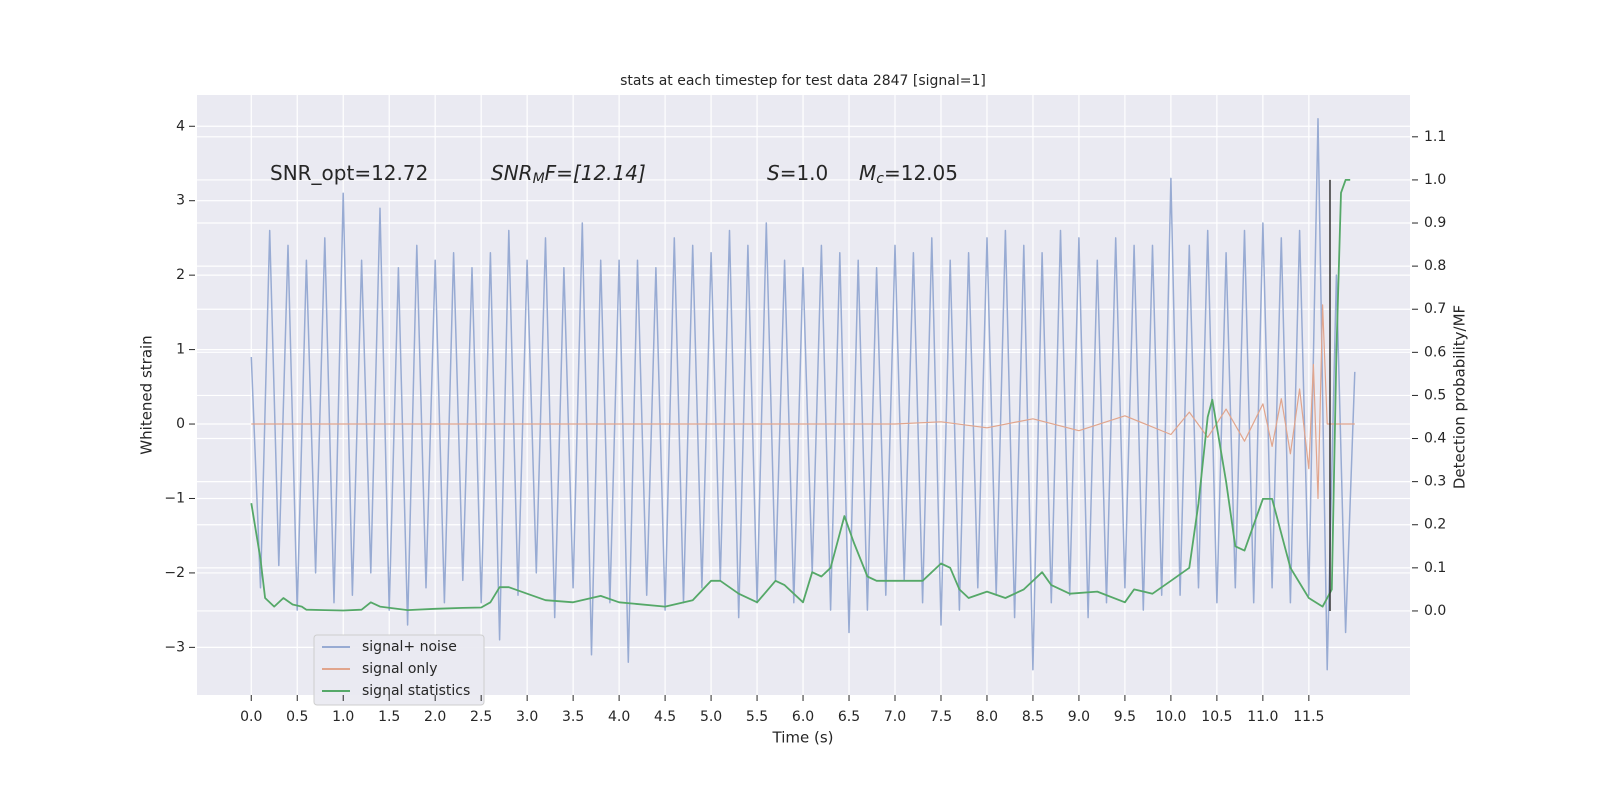 This screenshot has width=1600, height=800. What do you see at coordinates (512, 173) in the screenshot?
I see `annotation-text: SNR` at bounding box center [512, 173].